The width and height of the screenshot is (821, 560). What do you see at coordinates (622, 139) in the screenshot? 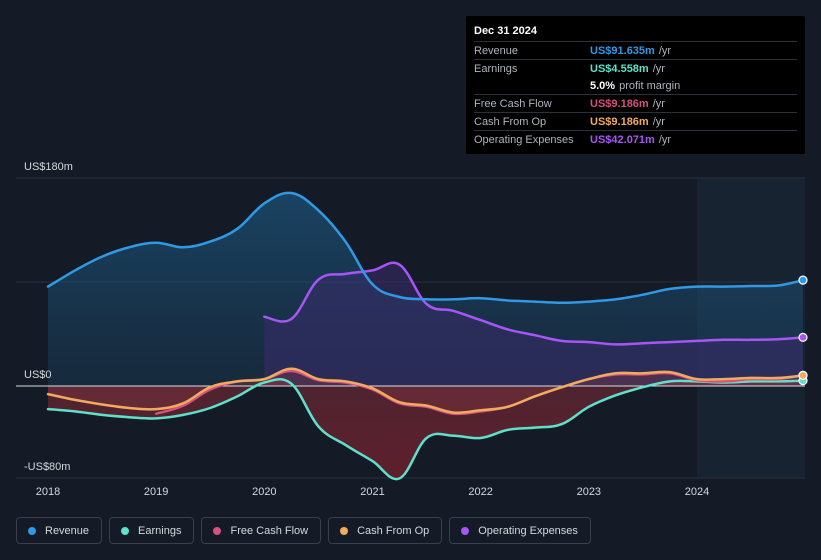
I see `tooltip-row-value: US$42.071m` at bounding box center [622, 139].